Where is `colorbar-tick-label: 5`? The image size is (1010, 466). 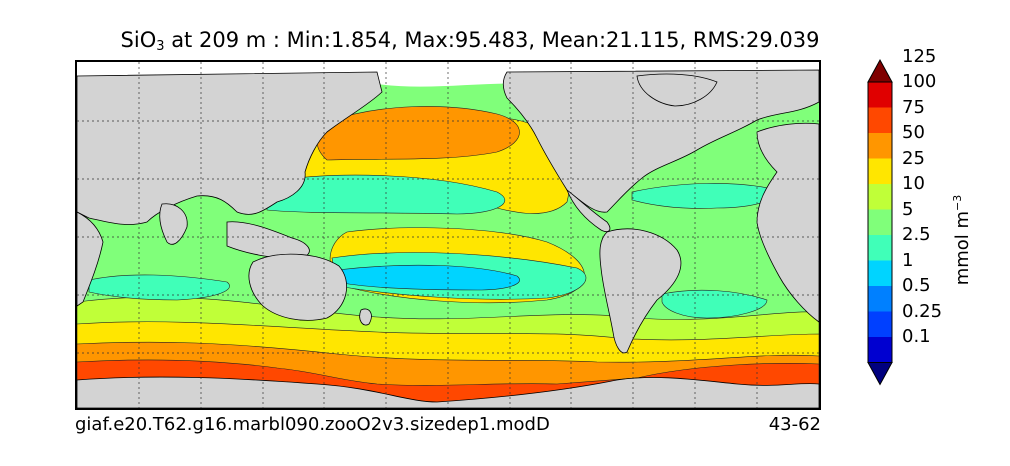 colorbar-tick-label: 5 is located at coordinates (908, 209).